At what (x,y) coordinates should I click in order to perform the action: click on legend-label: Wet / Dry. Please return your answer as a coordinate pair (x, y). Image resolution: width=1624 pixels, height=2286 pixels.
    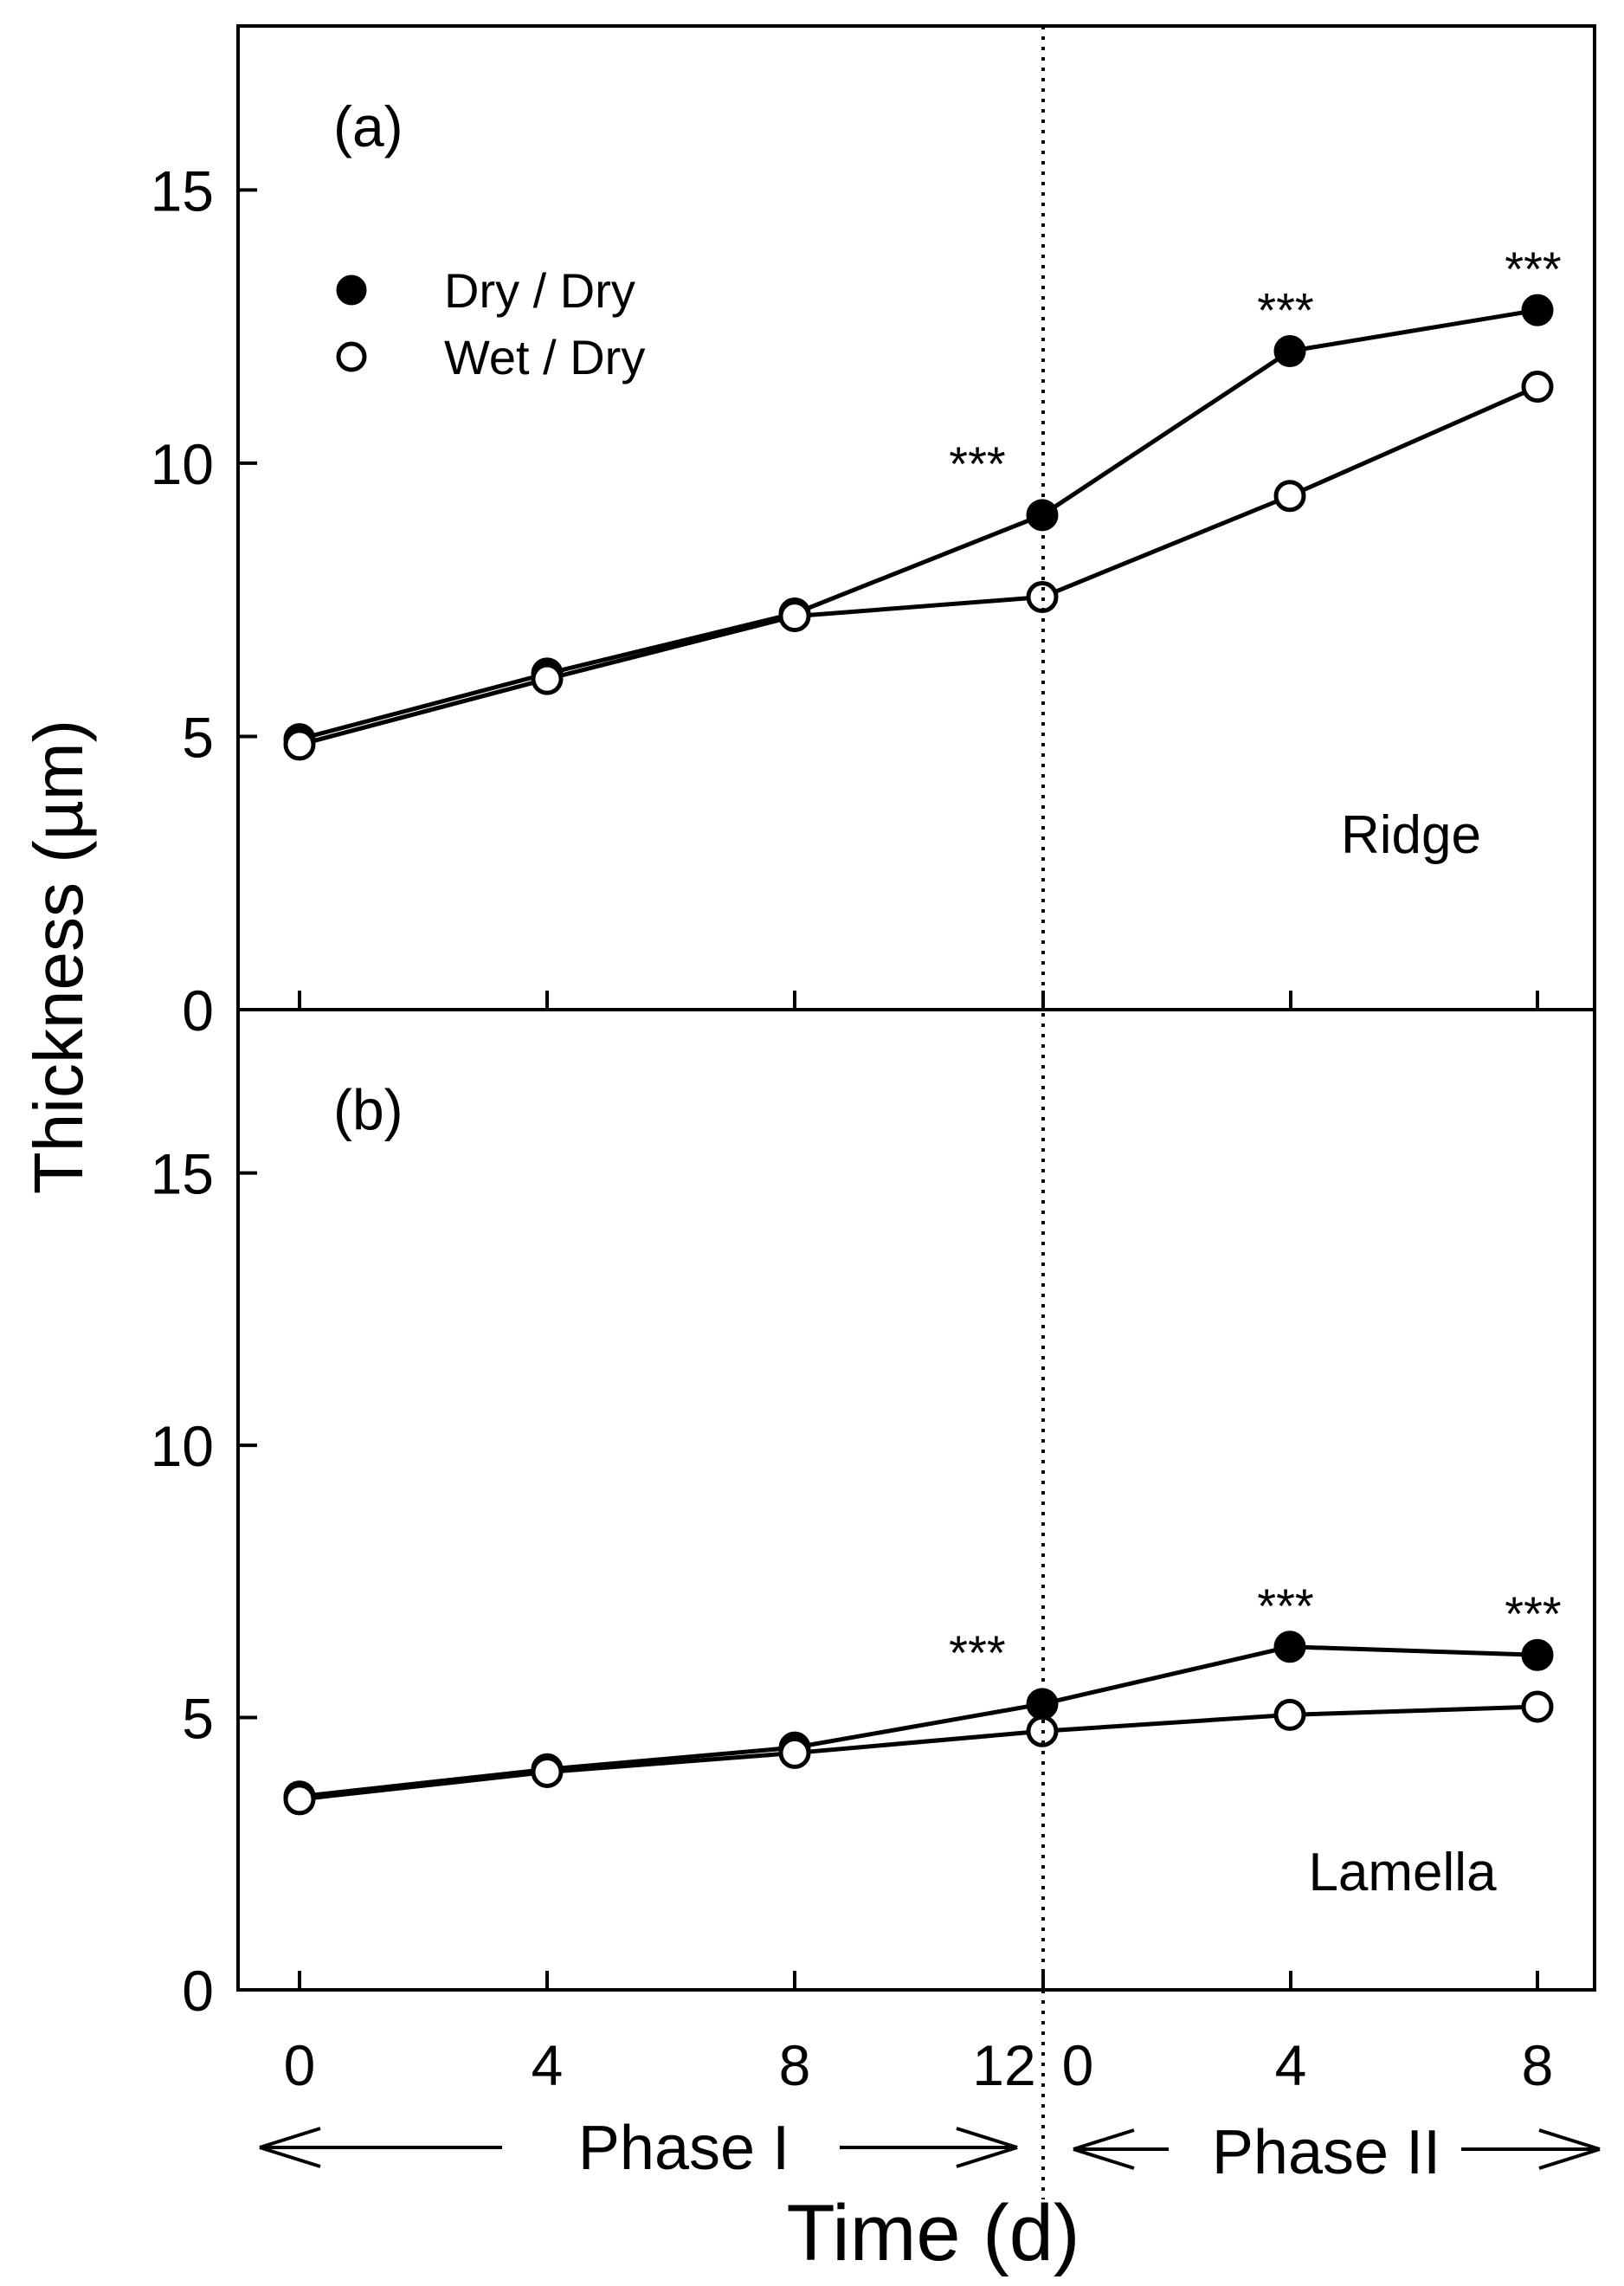
    Looking at the image, I should click on (544, 357).